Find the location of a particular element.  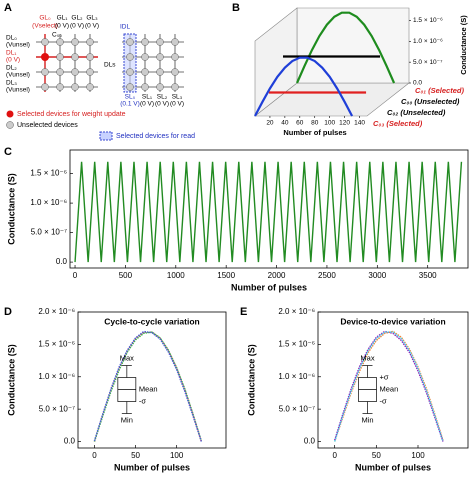

legend-label: C₀₃ (Selected) is located at coordinates (398, 123).